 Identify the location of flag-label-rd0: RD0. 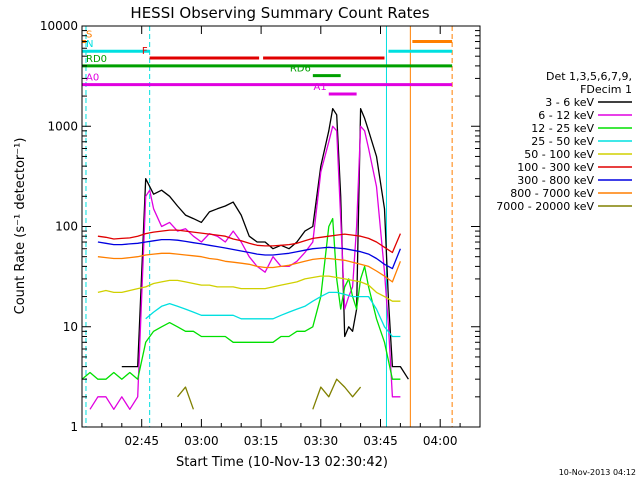
(96, 59).